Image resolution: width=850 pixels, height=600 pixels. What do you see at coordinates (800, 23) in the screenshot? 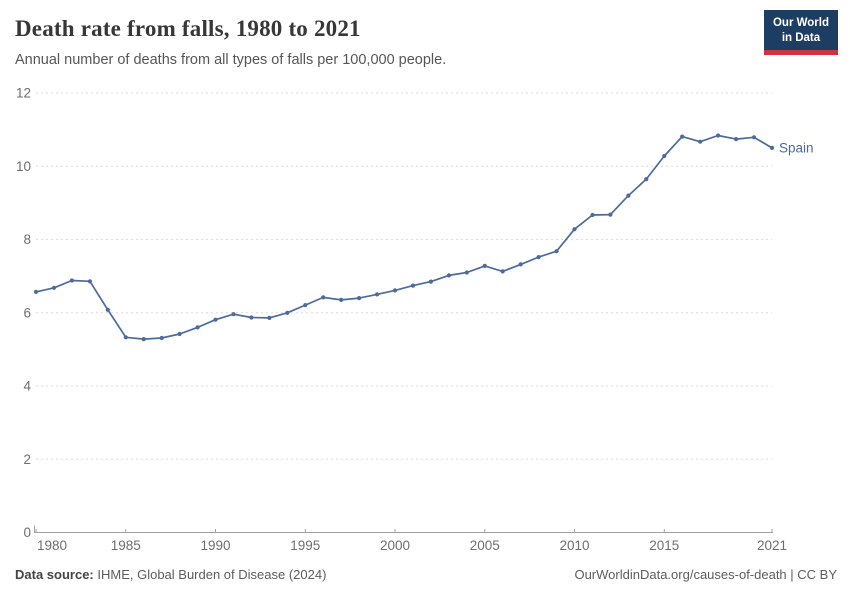
I see `owid-logo-line1: Our World` at bounding box center [800, 23].